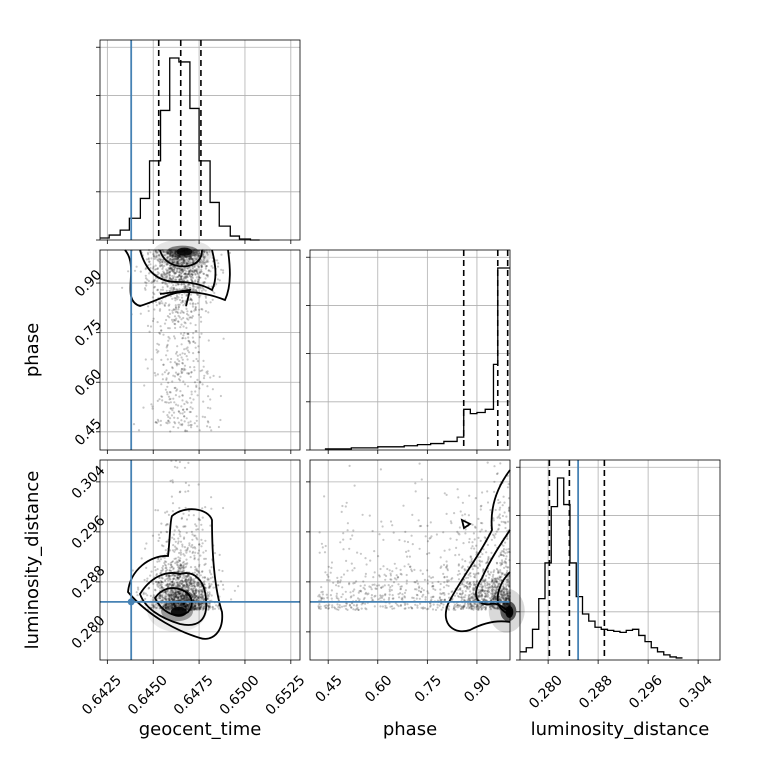  I want to click on x-tick-label: 0.60, so click(378, 688).